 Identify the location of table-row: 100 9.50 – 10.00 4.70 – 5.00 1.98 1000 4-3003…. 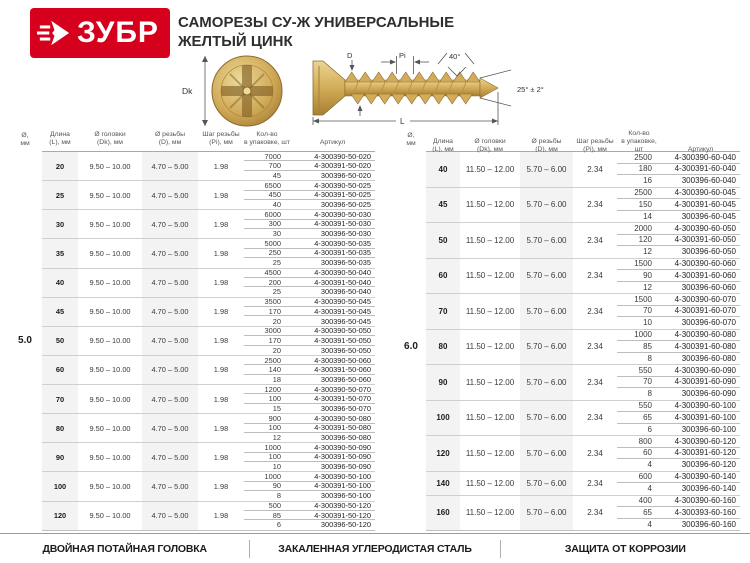
(208, 486).